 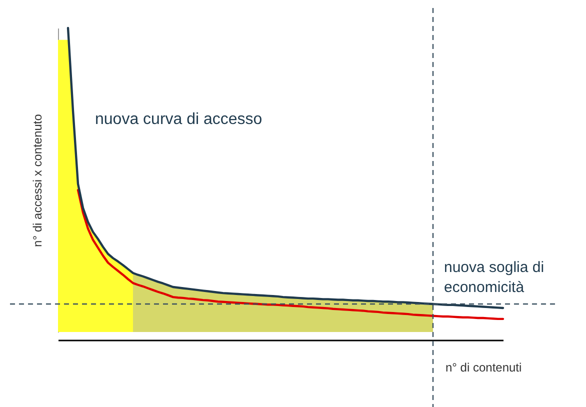 What do you see at coordinates (494, 277) in the screenshot?
I see `ref-line-label: nuova soglia di economicità` at bounding box center [494, 277].